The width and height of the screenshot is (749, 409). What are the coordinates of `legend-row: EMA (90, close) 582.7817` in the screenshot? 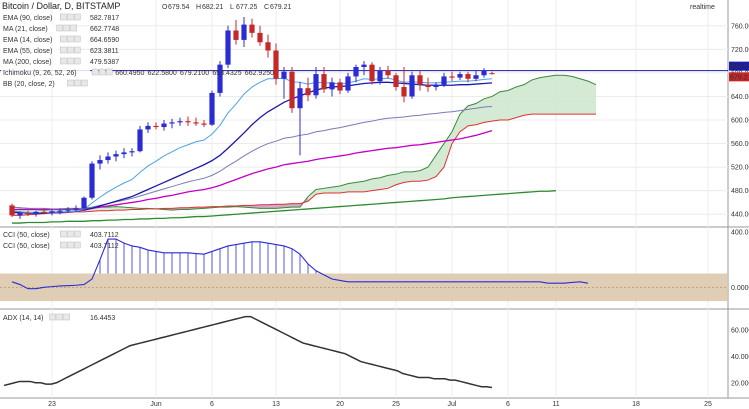 It's located at (60, 17).